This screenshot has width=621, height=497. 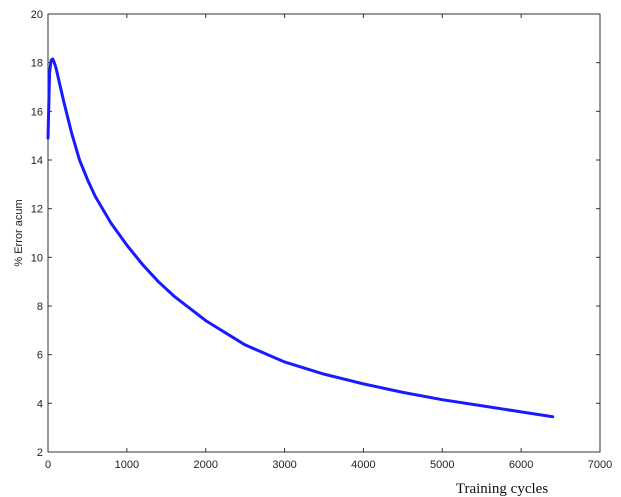 What do you see at coordinates (502, 489) in the screenshot?
I see `x-axis-label: Training cycles` at bounding box center [502, 489].